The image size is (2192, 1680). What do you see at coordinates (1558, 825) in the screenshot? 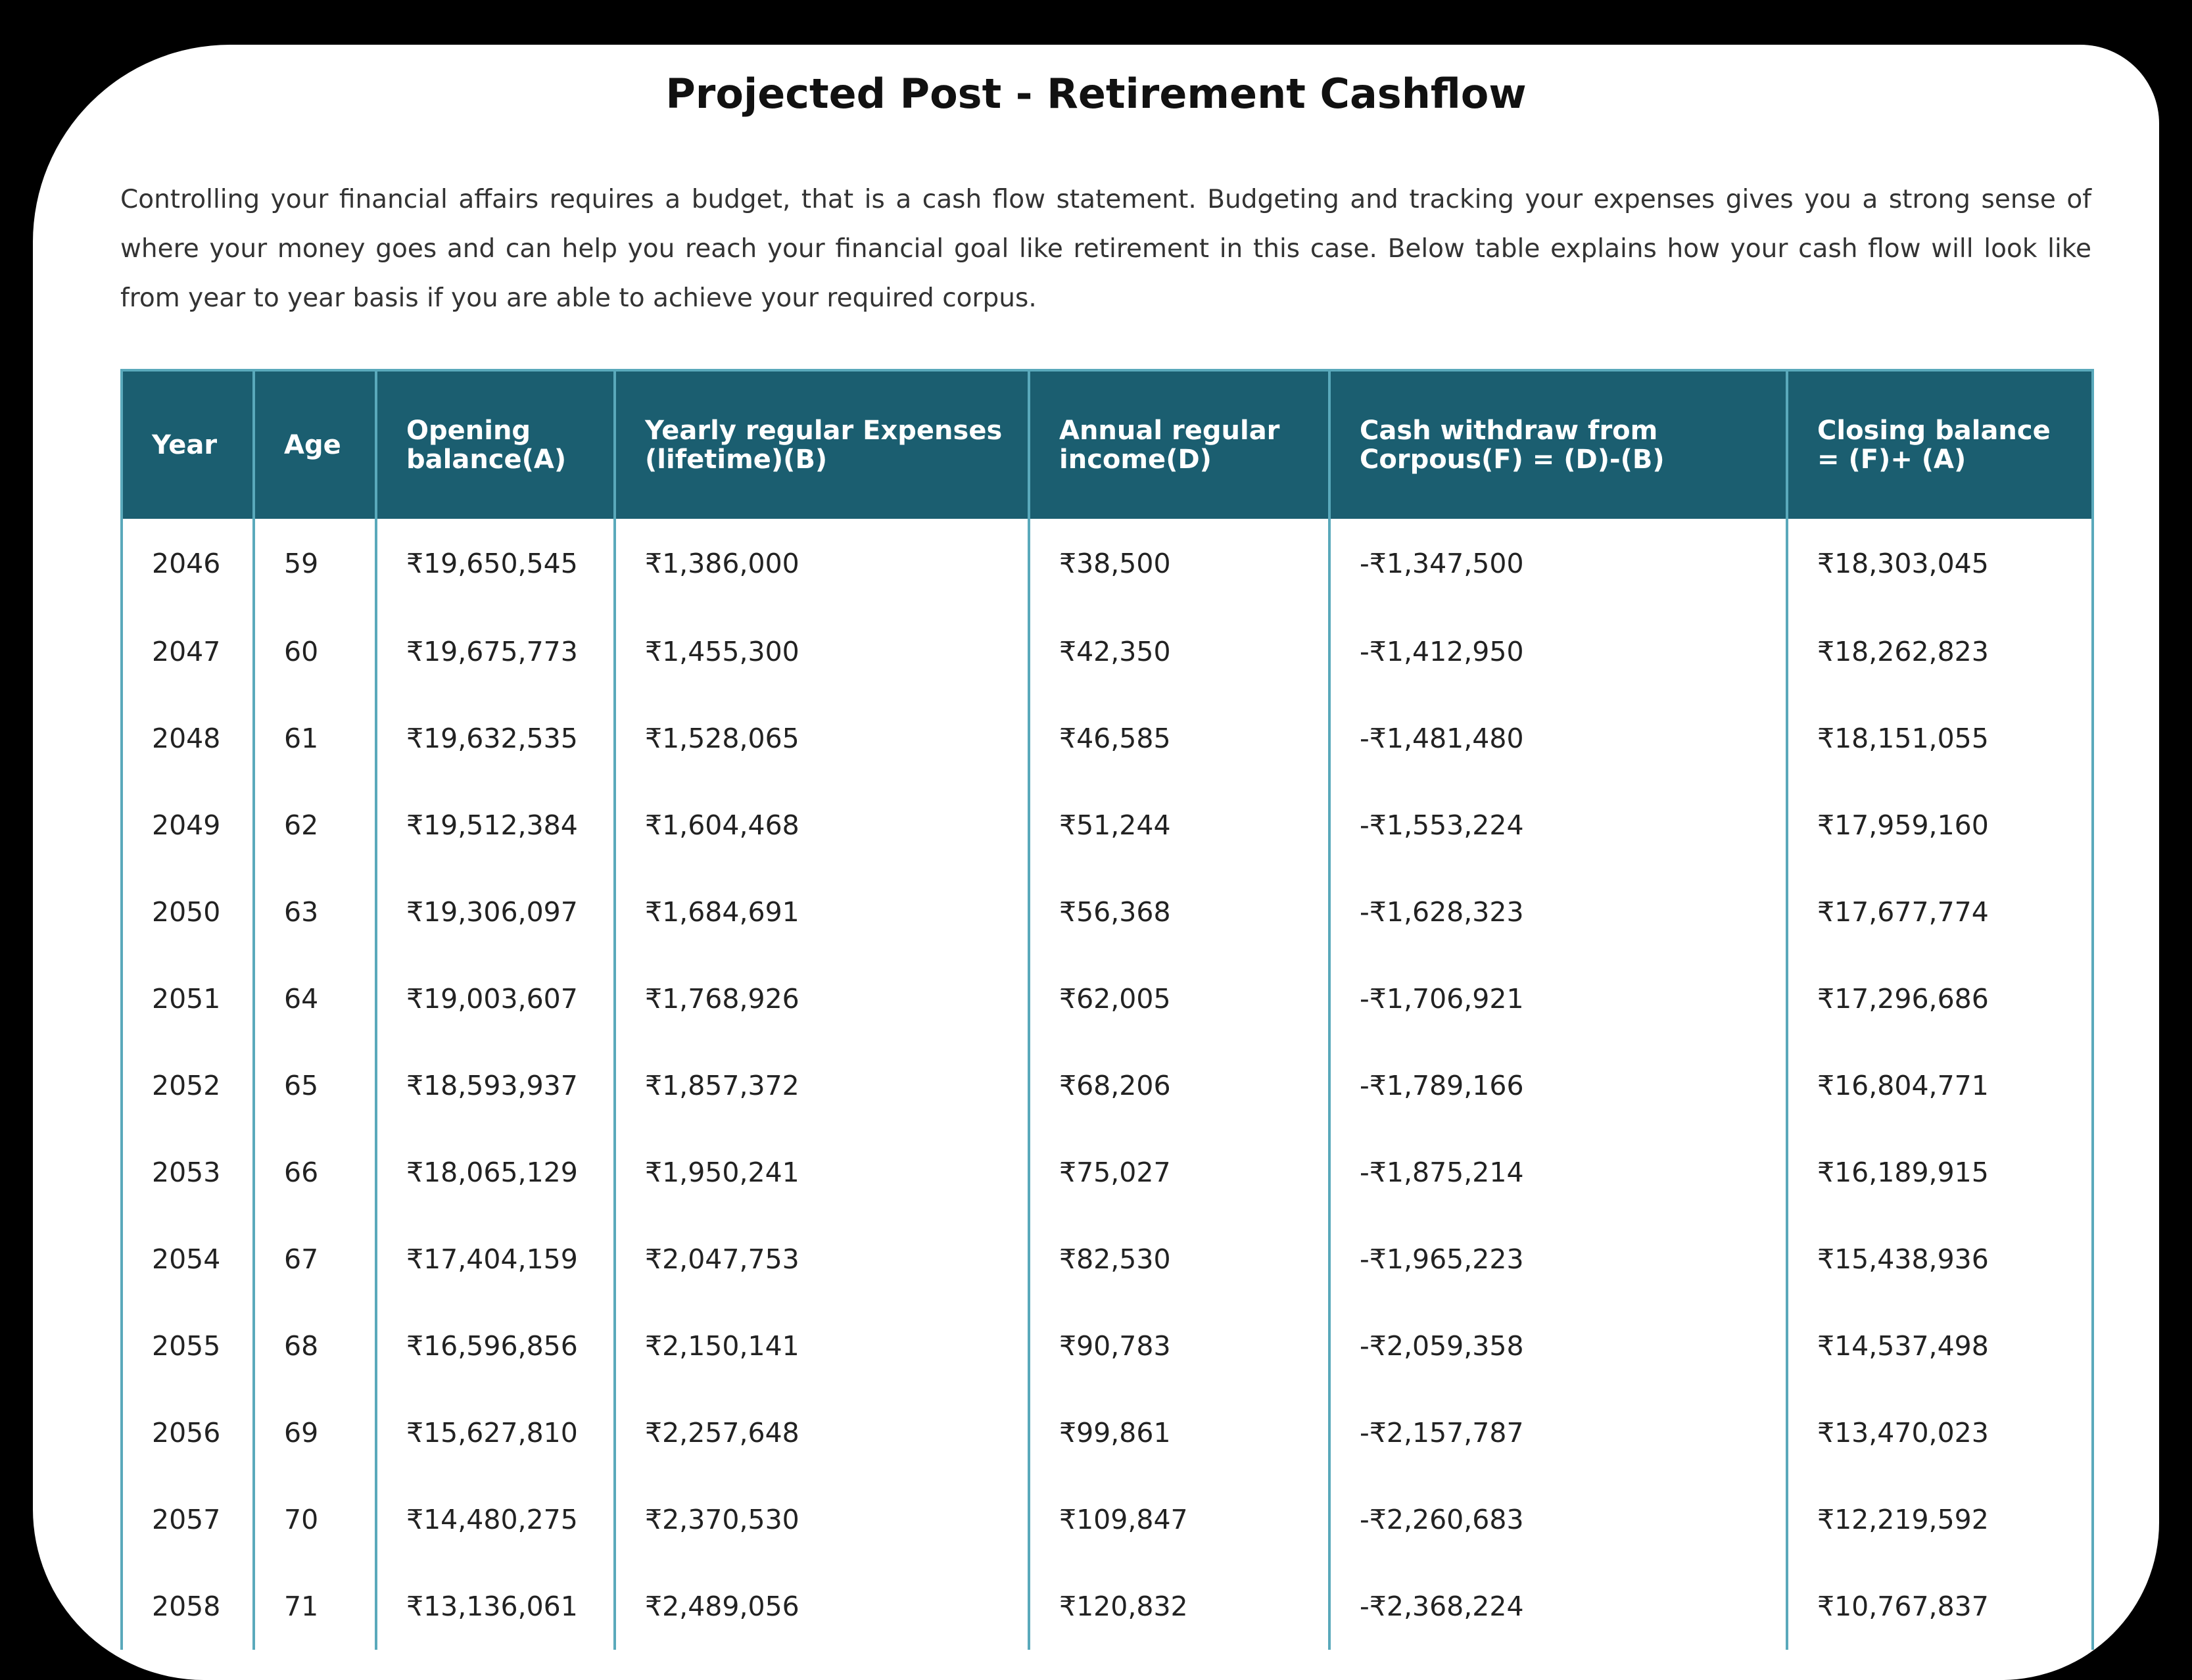
I see `withdraw-cell: -₹1,553,224` at bounding box center [1558, 825].